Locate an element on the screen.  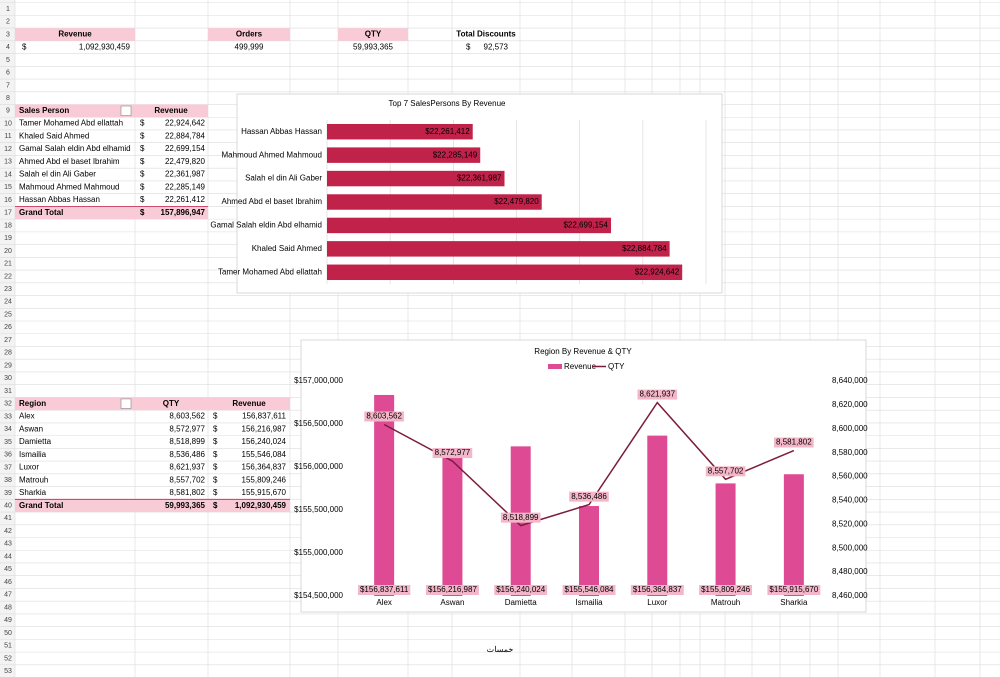
table-cell: Matrouh is located at coordinates (33, 479).